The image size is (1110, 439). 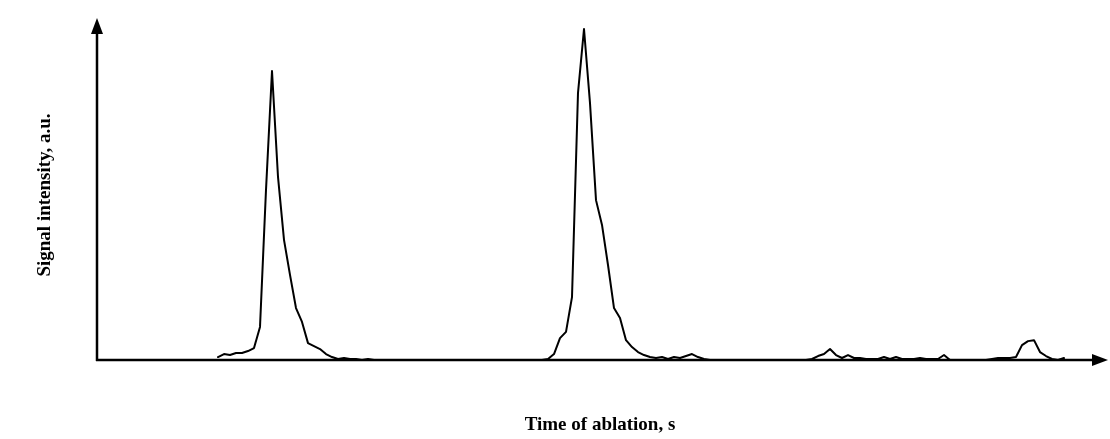 I want to click on y-axis-title: Signal intensity, a.u., so click(x=43, y=195).